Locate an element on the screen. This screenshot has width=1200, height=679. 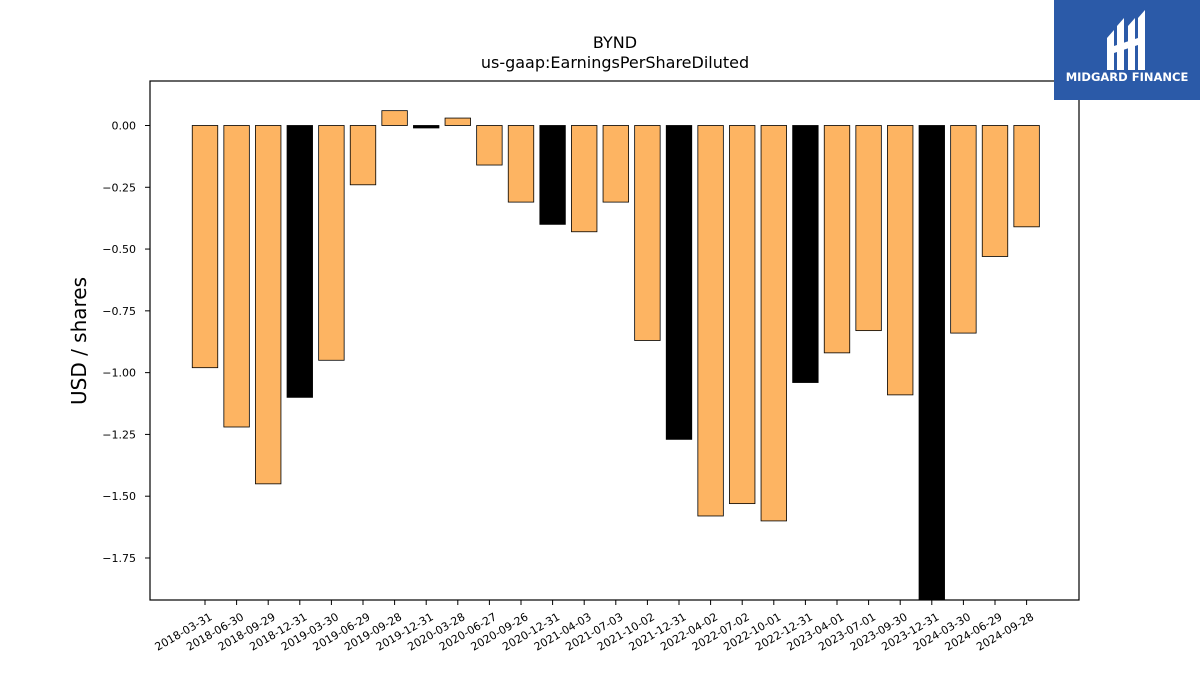
brand-box is located at coordinates (1127, 50).